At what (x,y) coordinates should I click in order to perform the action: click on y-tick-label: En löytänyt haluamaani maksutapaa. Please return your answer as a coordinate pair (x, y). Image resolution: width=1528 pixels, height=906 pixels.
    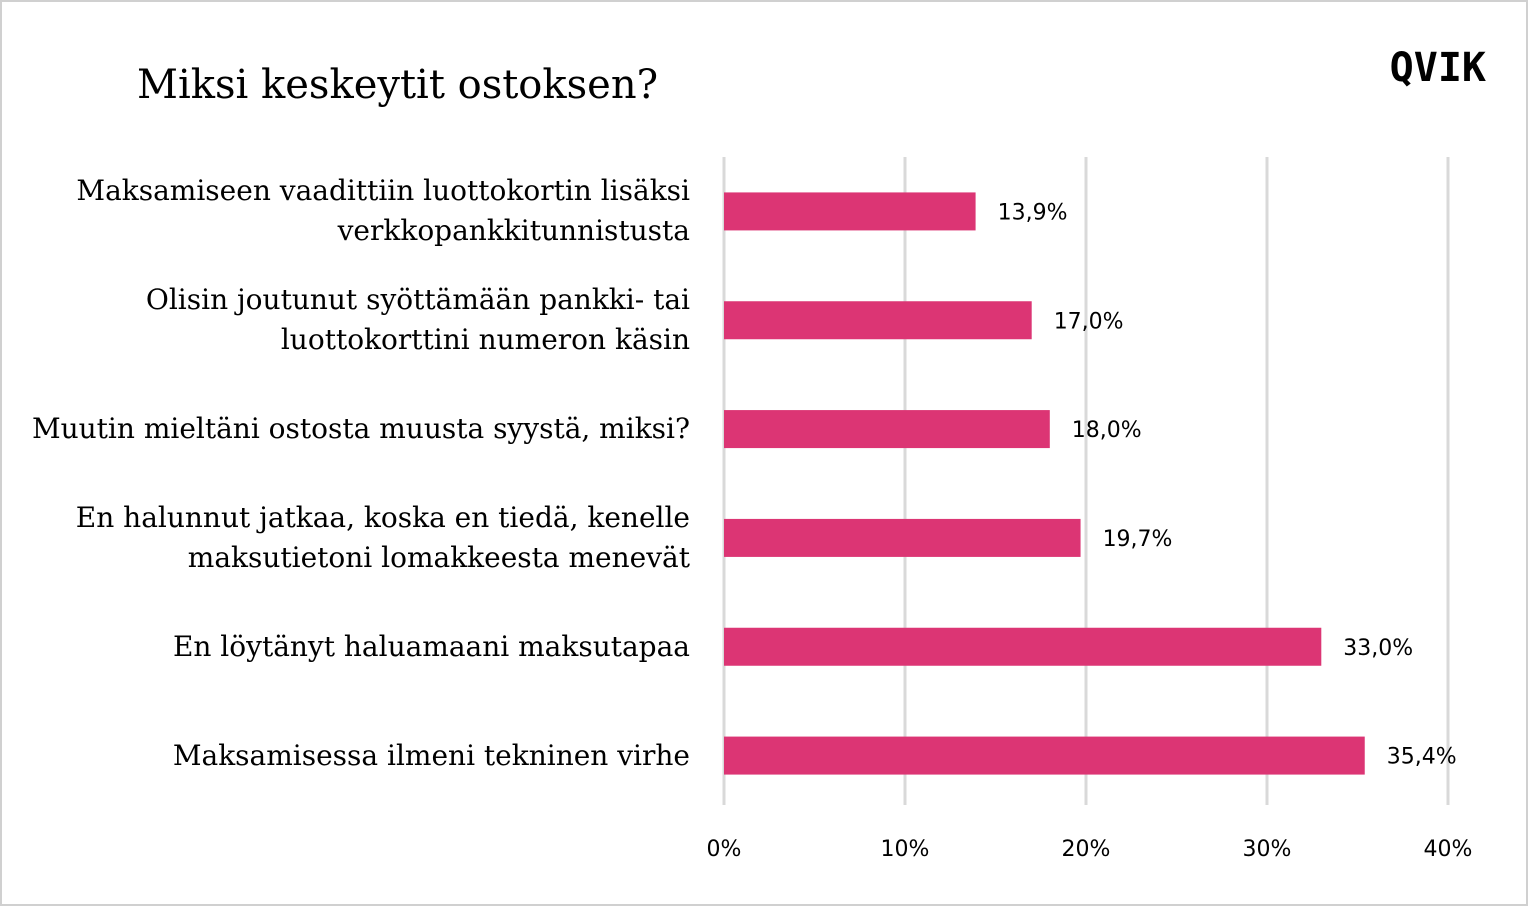
    Looking at the image, I should click on (431, 646).